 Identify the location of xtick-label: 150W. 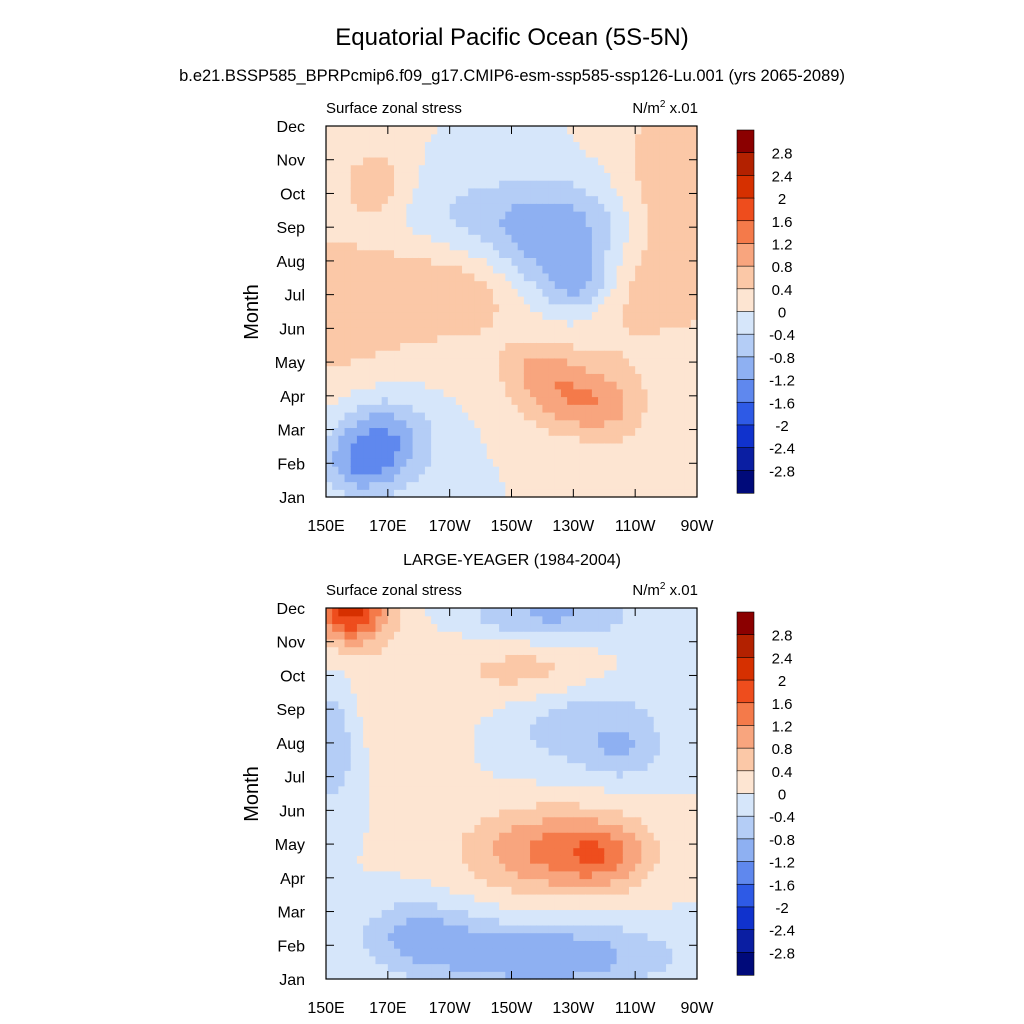
(512, 526).